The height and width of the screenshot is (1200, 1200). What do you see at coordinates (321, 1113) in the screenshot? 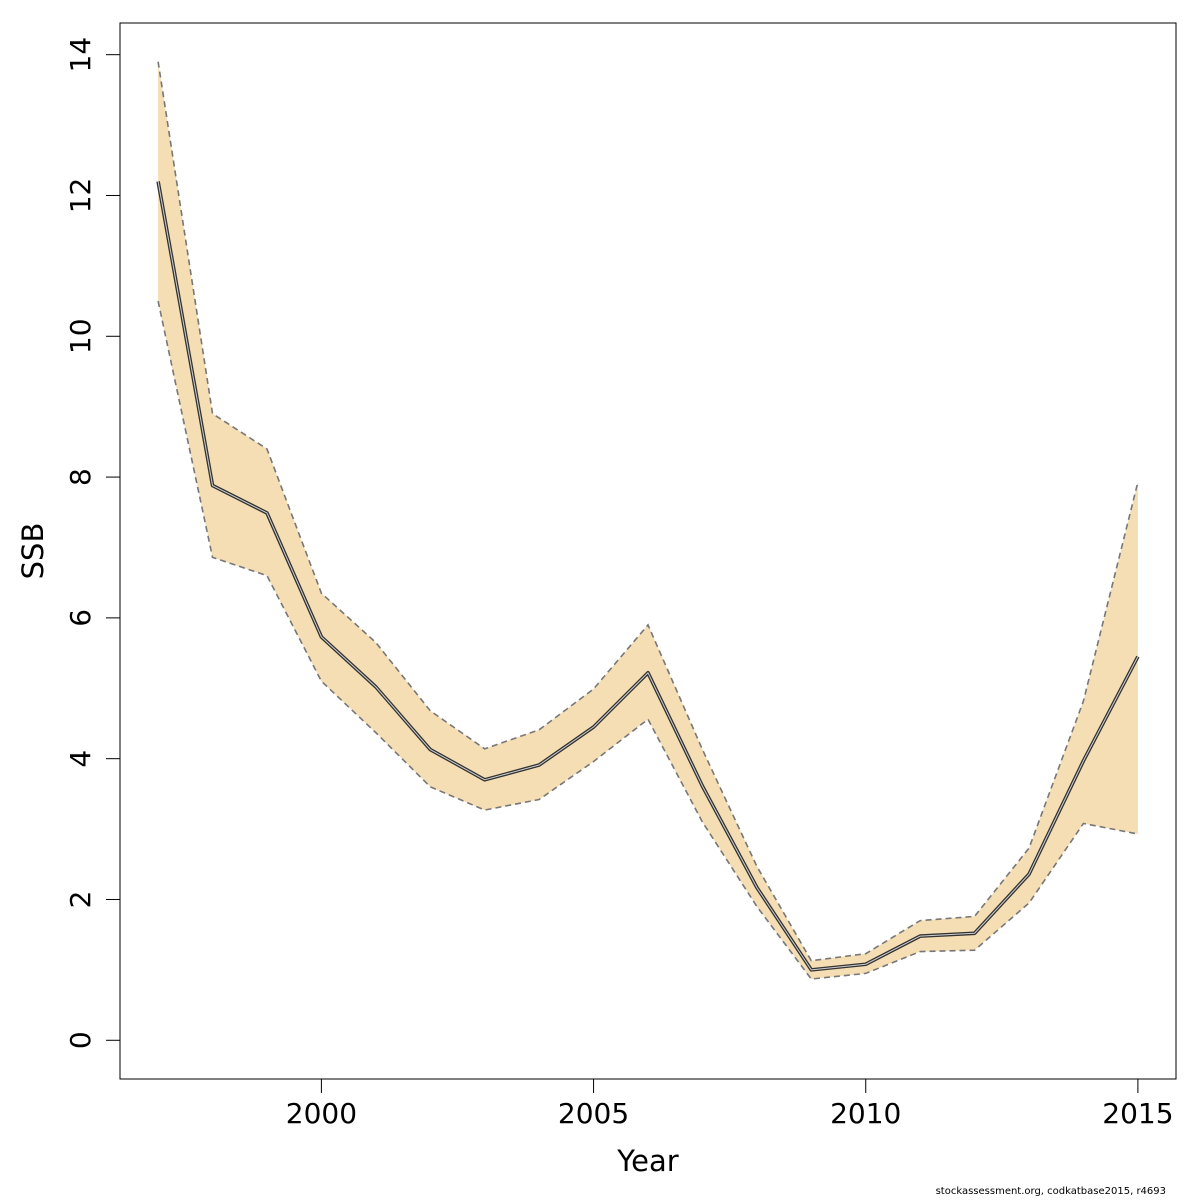
I see `x-tick-label: 2000` at bounding box center [321, 1113].